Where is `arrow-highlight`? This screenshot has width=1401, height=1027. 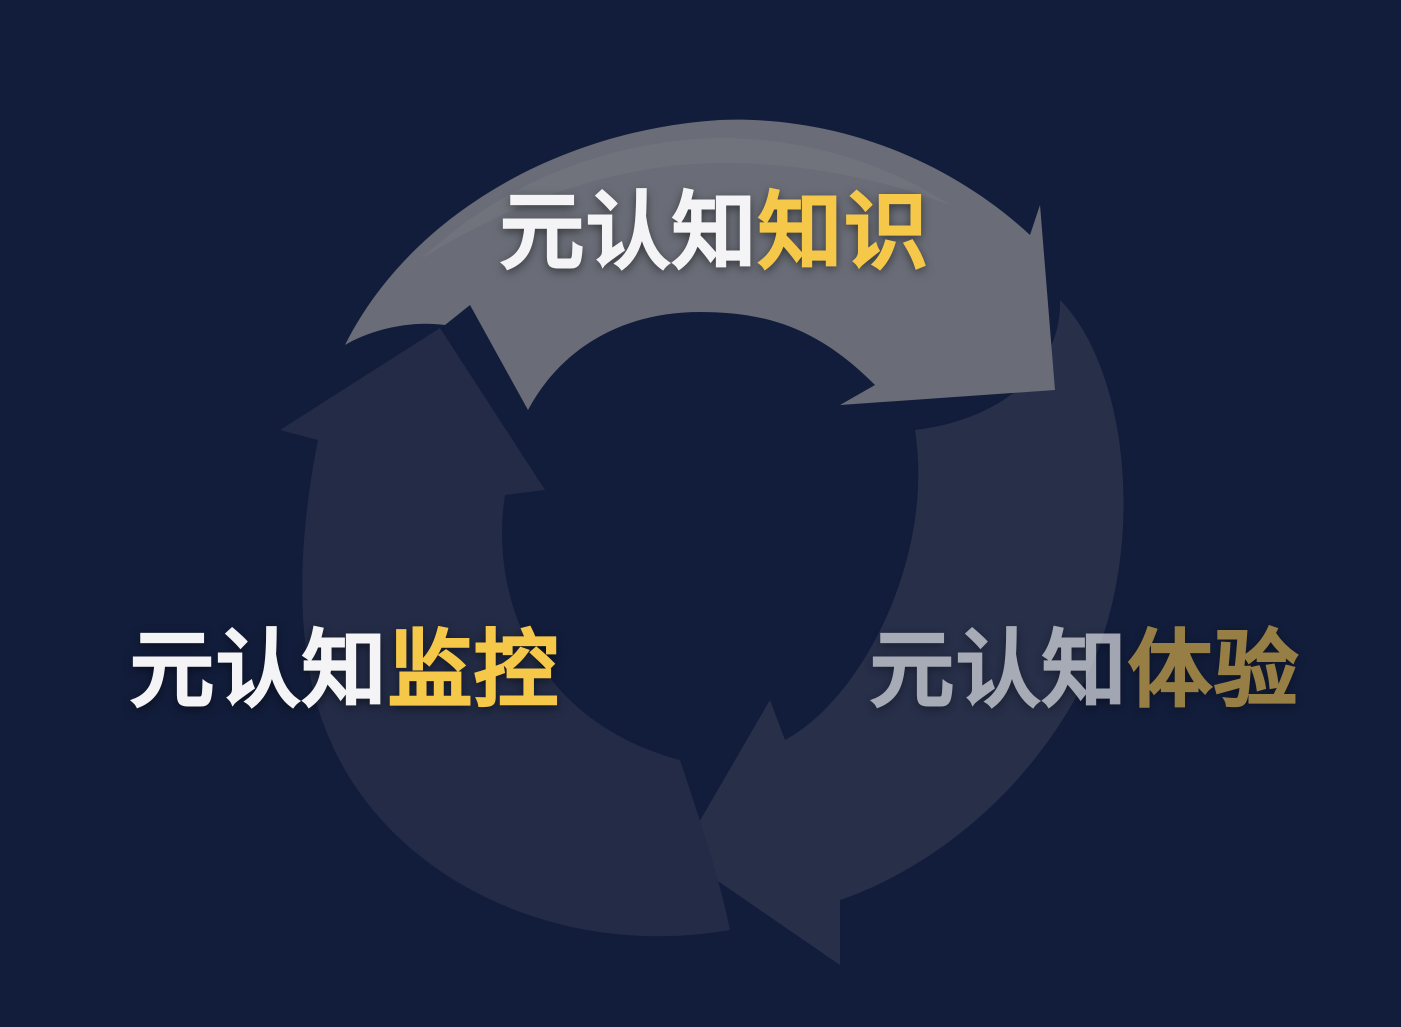 arrow-highlight is located at coordinates (685, 199).